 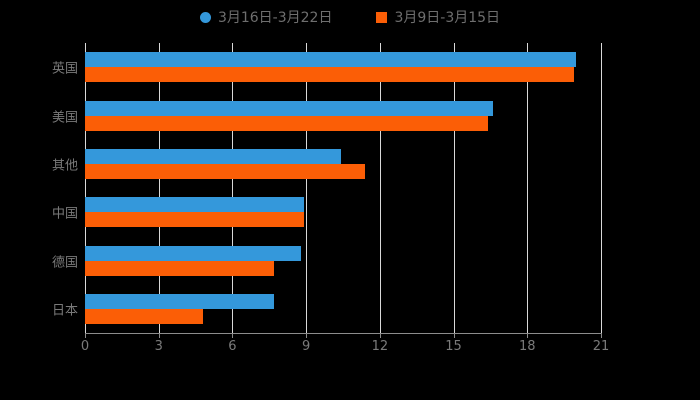 I want to click on legend-marker-square-icon, so click(x=382, y=17).